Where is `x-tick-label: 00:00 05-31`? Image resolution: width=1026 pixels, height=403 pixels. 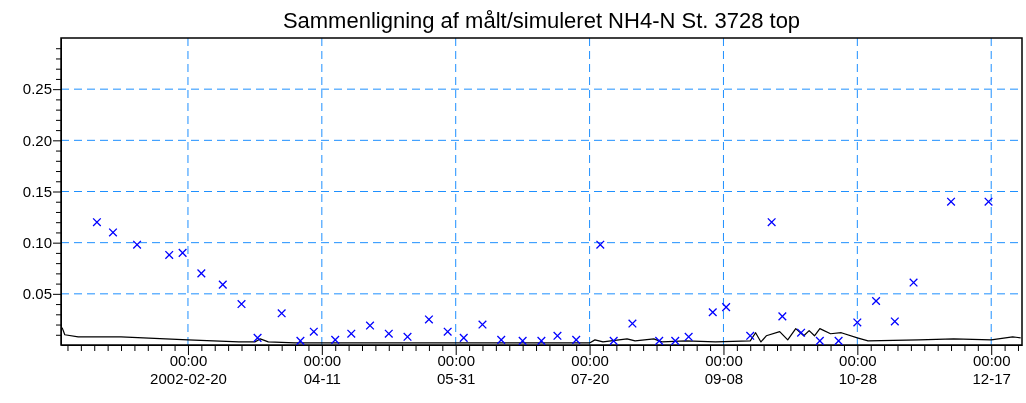 x-tick-label: 00:00 05-31 is located at coordinates (456, 369).